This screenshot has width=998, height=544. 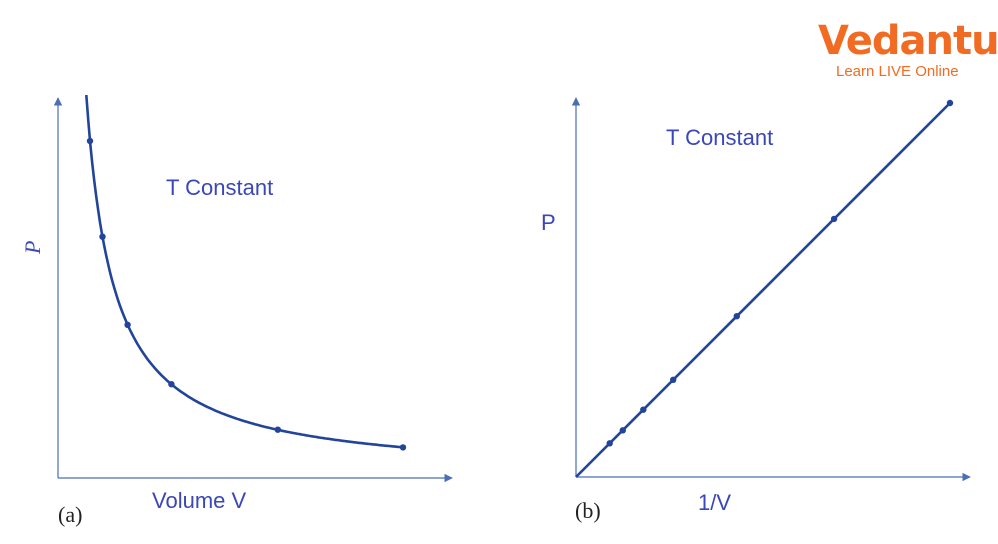 What do you see at coordinates (714, 502) in the screenshot?
I see `chart-b-xlabel: 1/V` at bounding box center [714, 502].